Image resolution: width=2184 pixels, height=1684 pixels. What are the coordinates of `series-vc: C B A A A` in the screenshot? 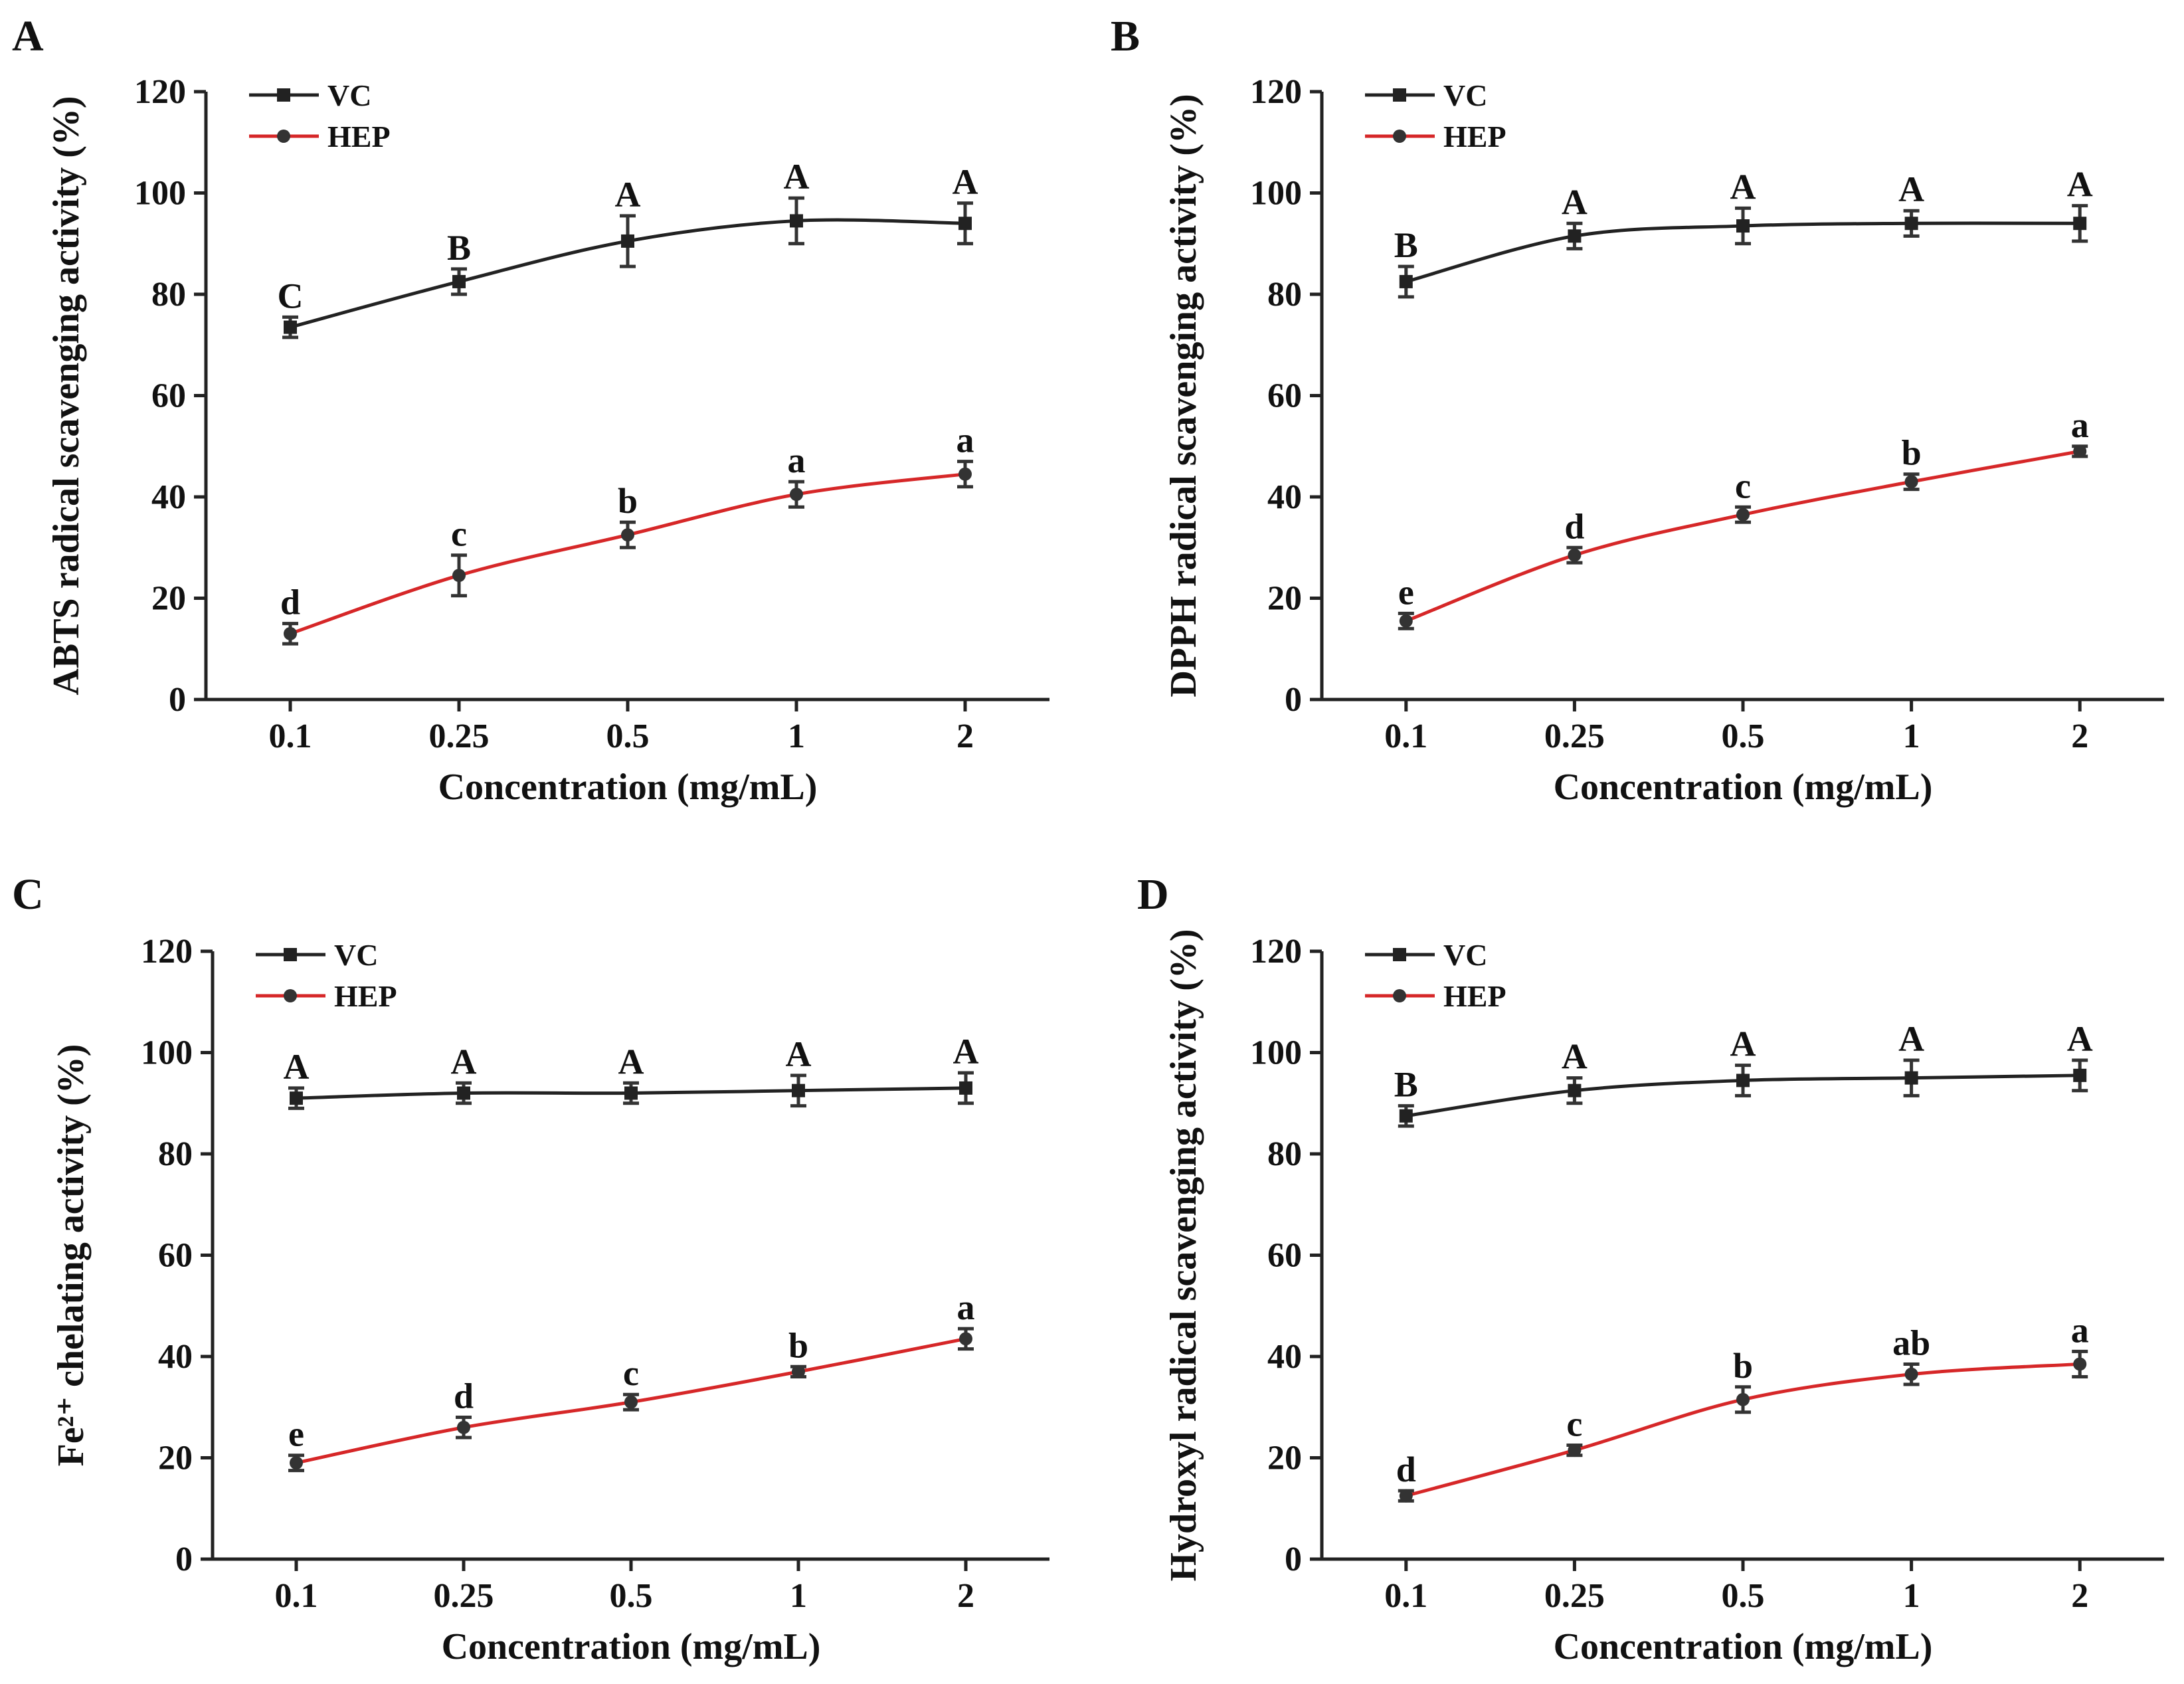 It's located at (628, 248).